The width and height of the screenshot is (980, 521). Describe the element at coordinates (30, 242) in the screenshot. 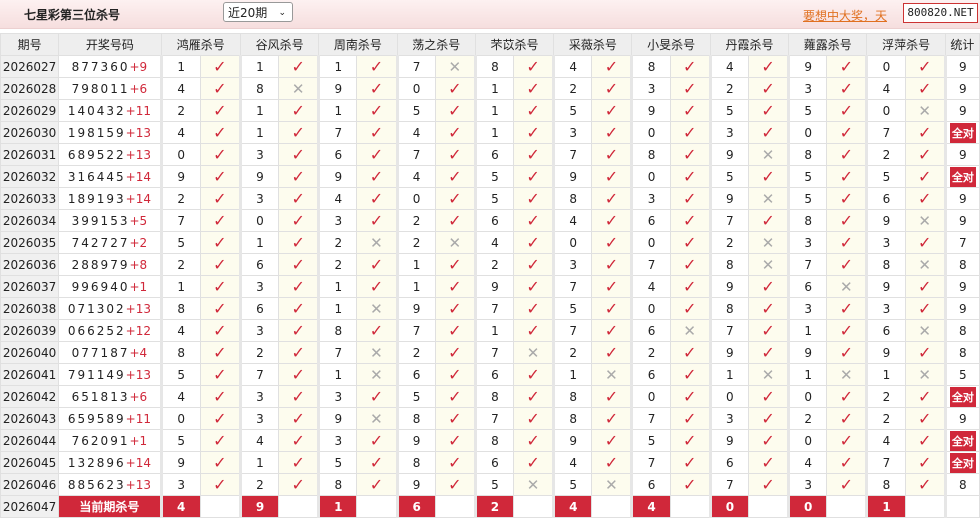

I see `period-cell: 2026035` at that location.